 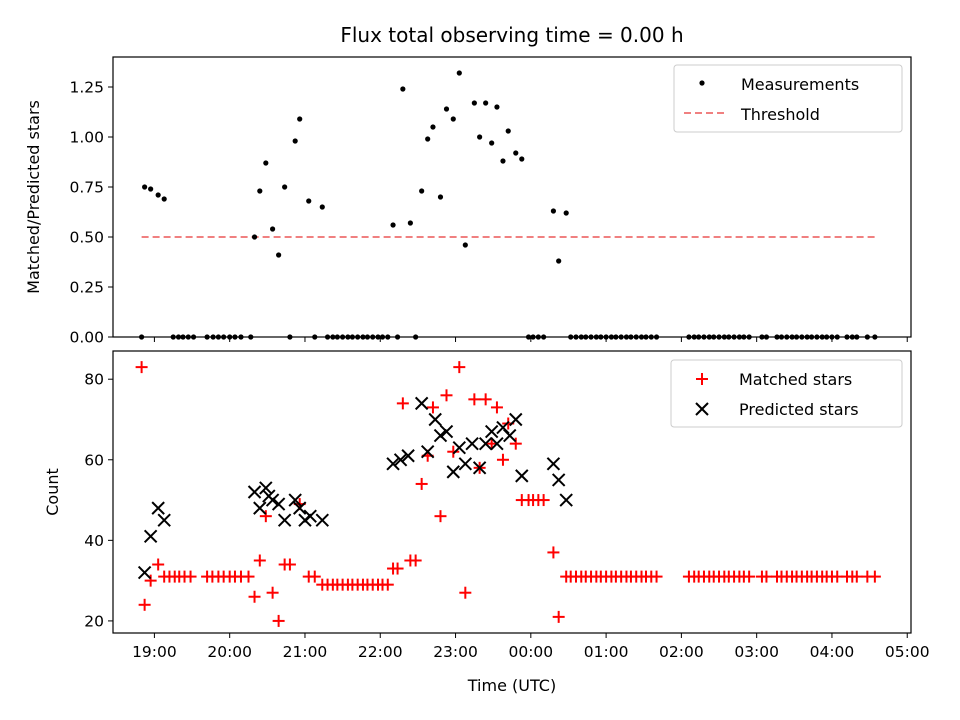 What do you see at coordinates (786, 393) in the screenshot?
I see `bottom-legend-box` at bounding box center [786, 393].